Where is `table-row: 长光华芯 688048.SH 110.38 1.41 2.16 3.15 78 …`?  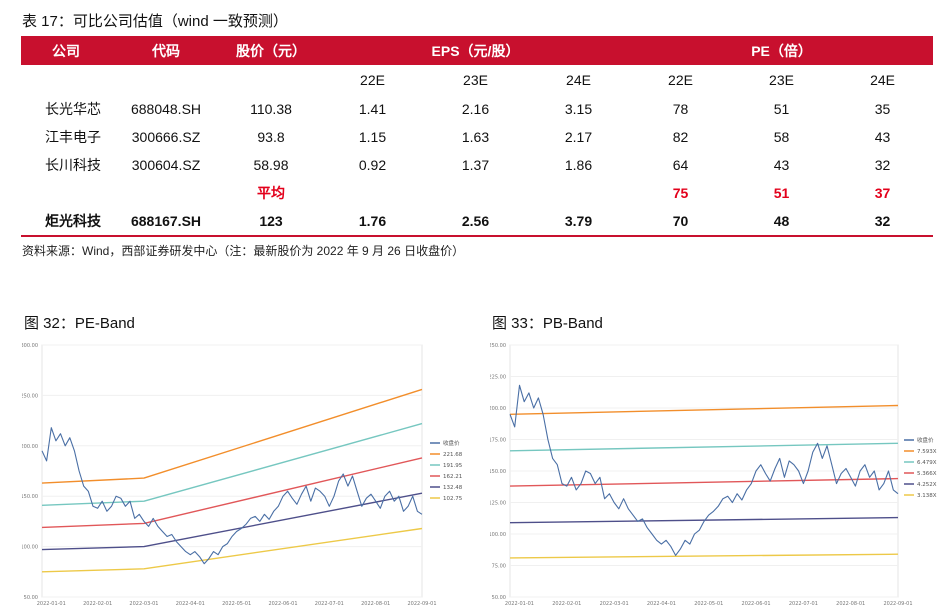 table-row: 长光华芯 688048.SH 110.38 1.41 2.16 3.15 78 … is located at coordinates (477, 109).